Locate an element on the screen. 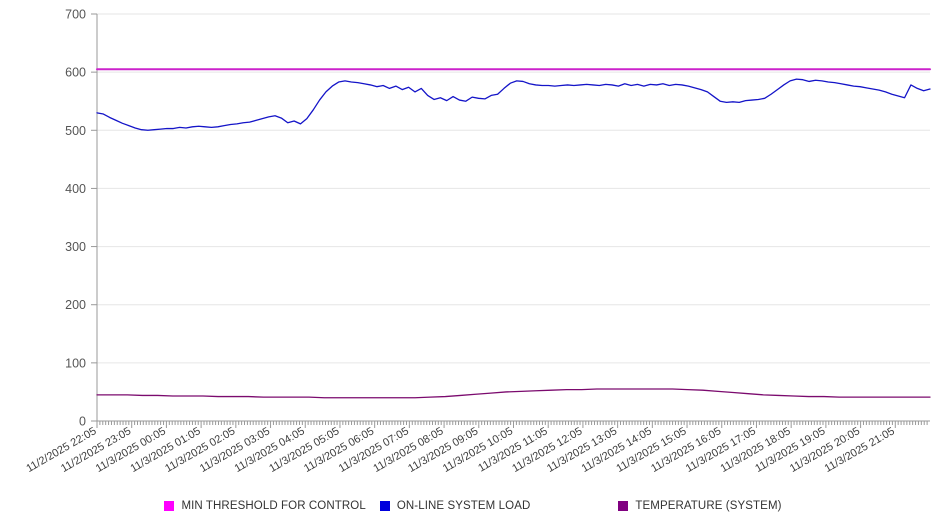 This screenshot has width=946, height=526. y-tick-label: 0 is located at coordinates (82, 422).